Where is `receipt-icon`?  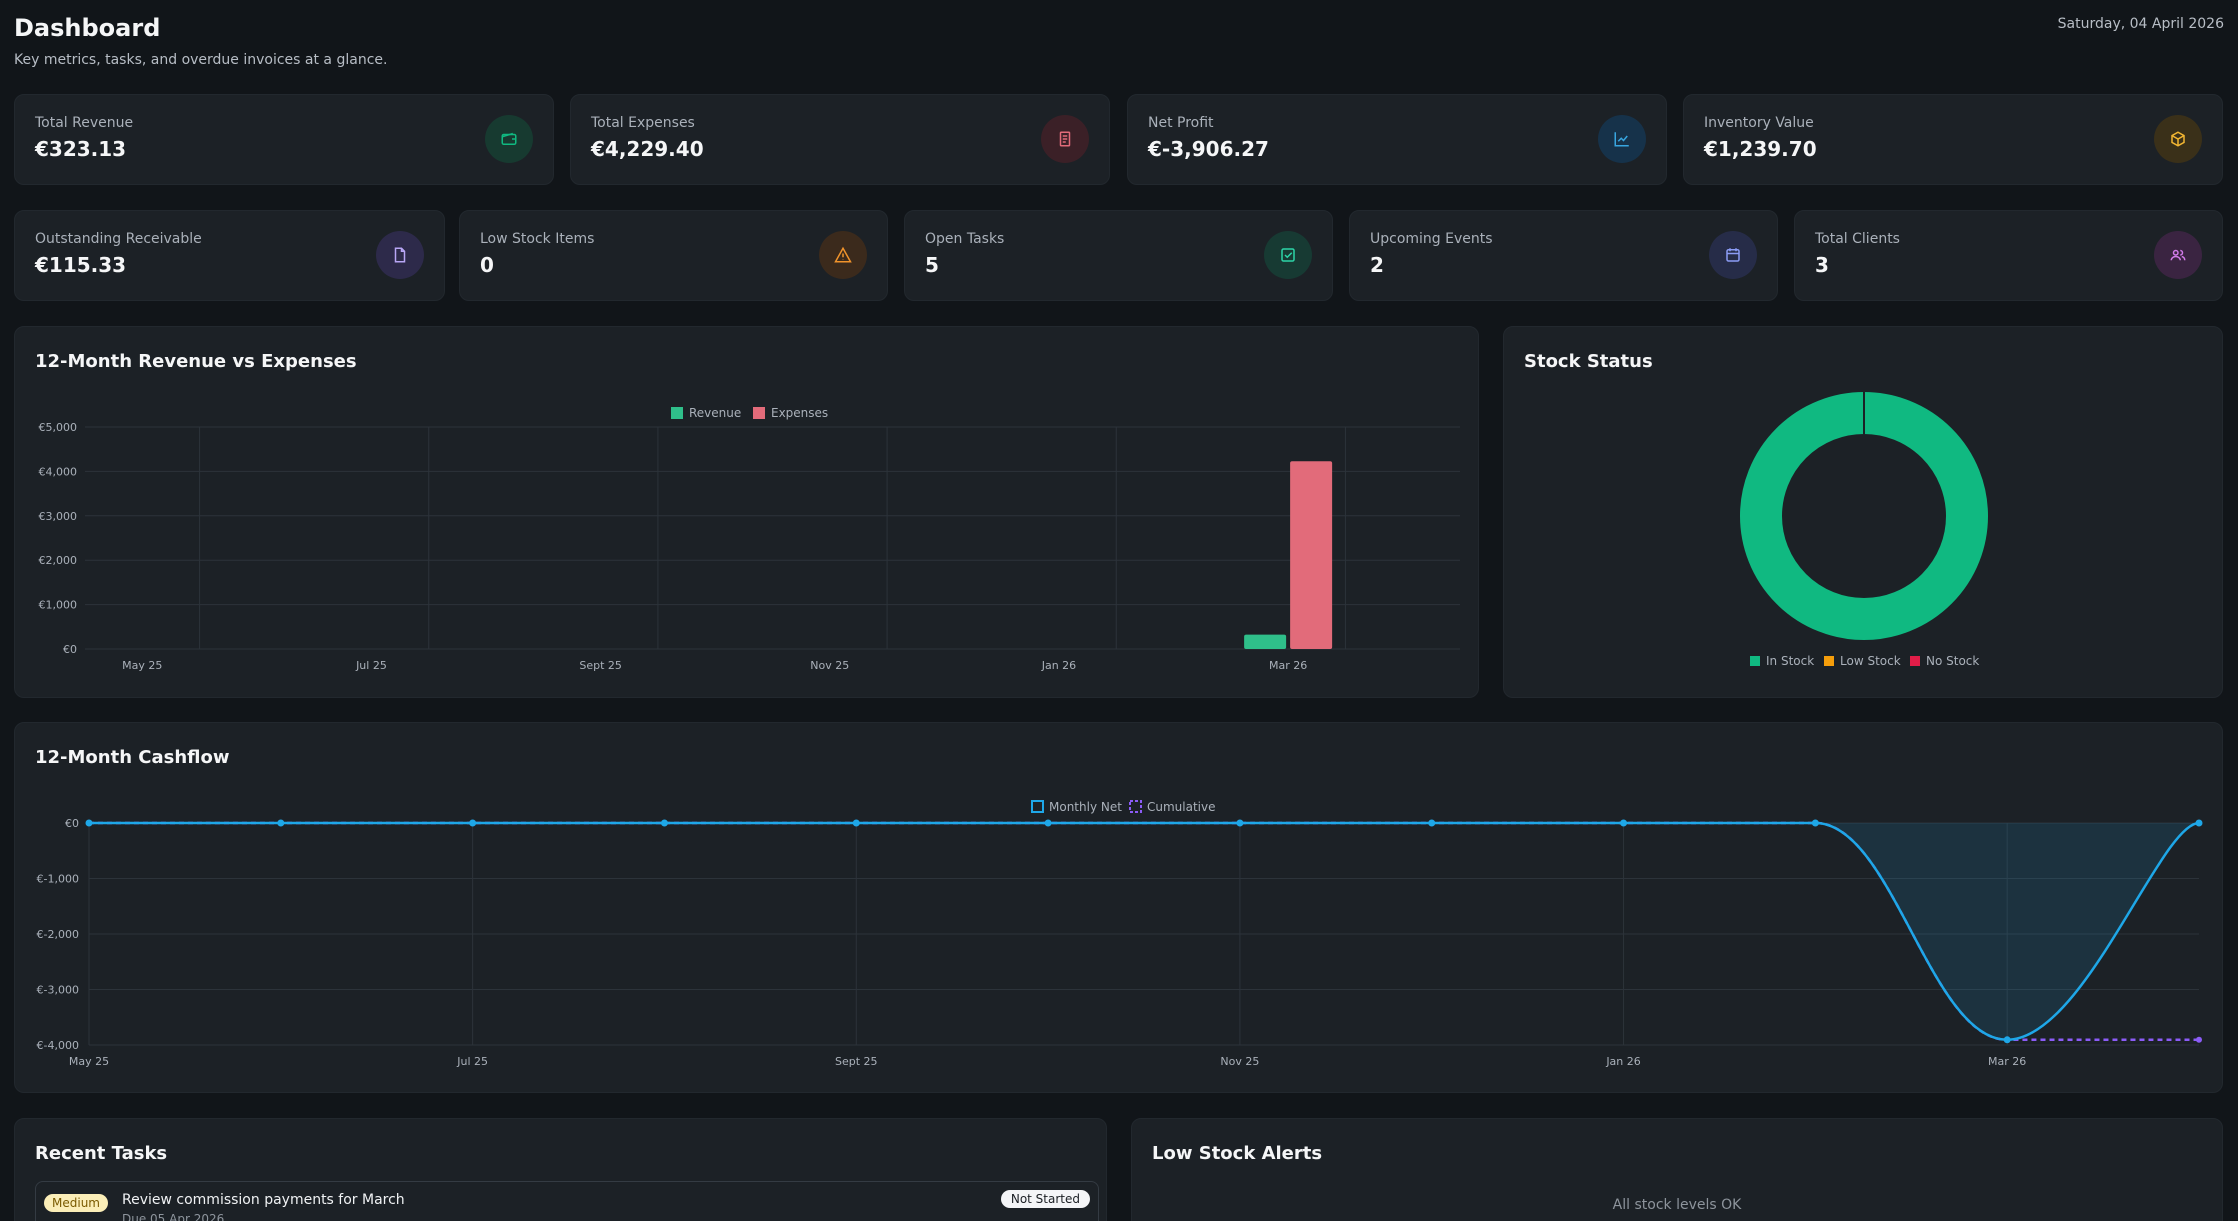 receipt-icon is located at coordinates (1065, 139).